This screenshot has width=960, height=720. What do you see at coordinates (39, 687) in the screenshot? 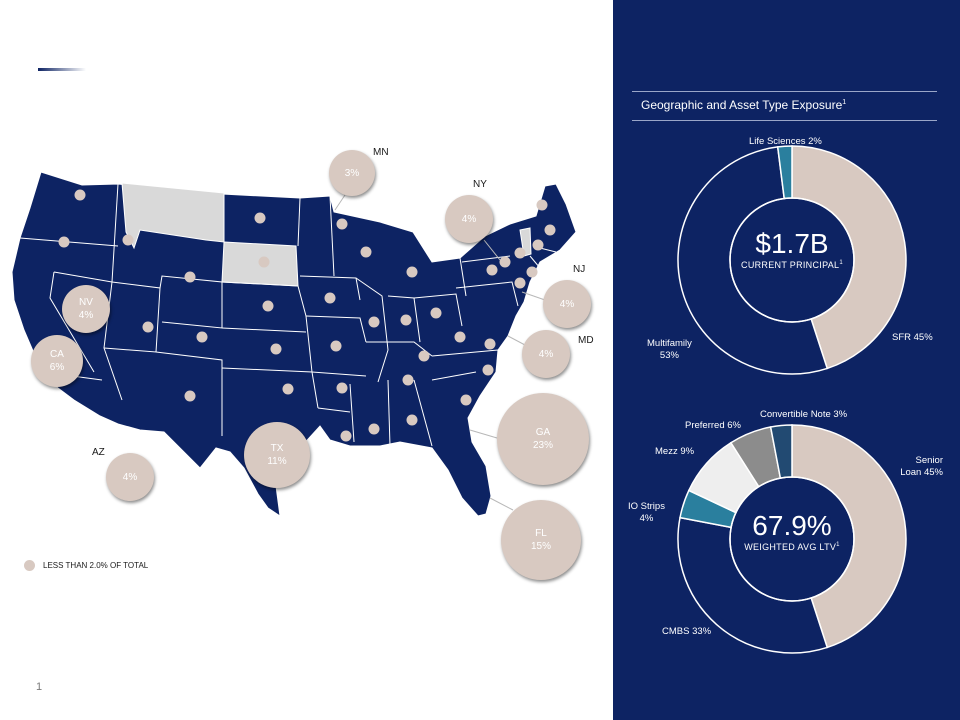
I see `page-number: 1` at bounding box center [39, 687].